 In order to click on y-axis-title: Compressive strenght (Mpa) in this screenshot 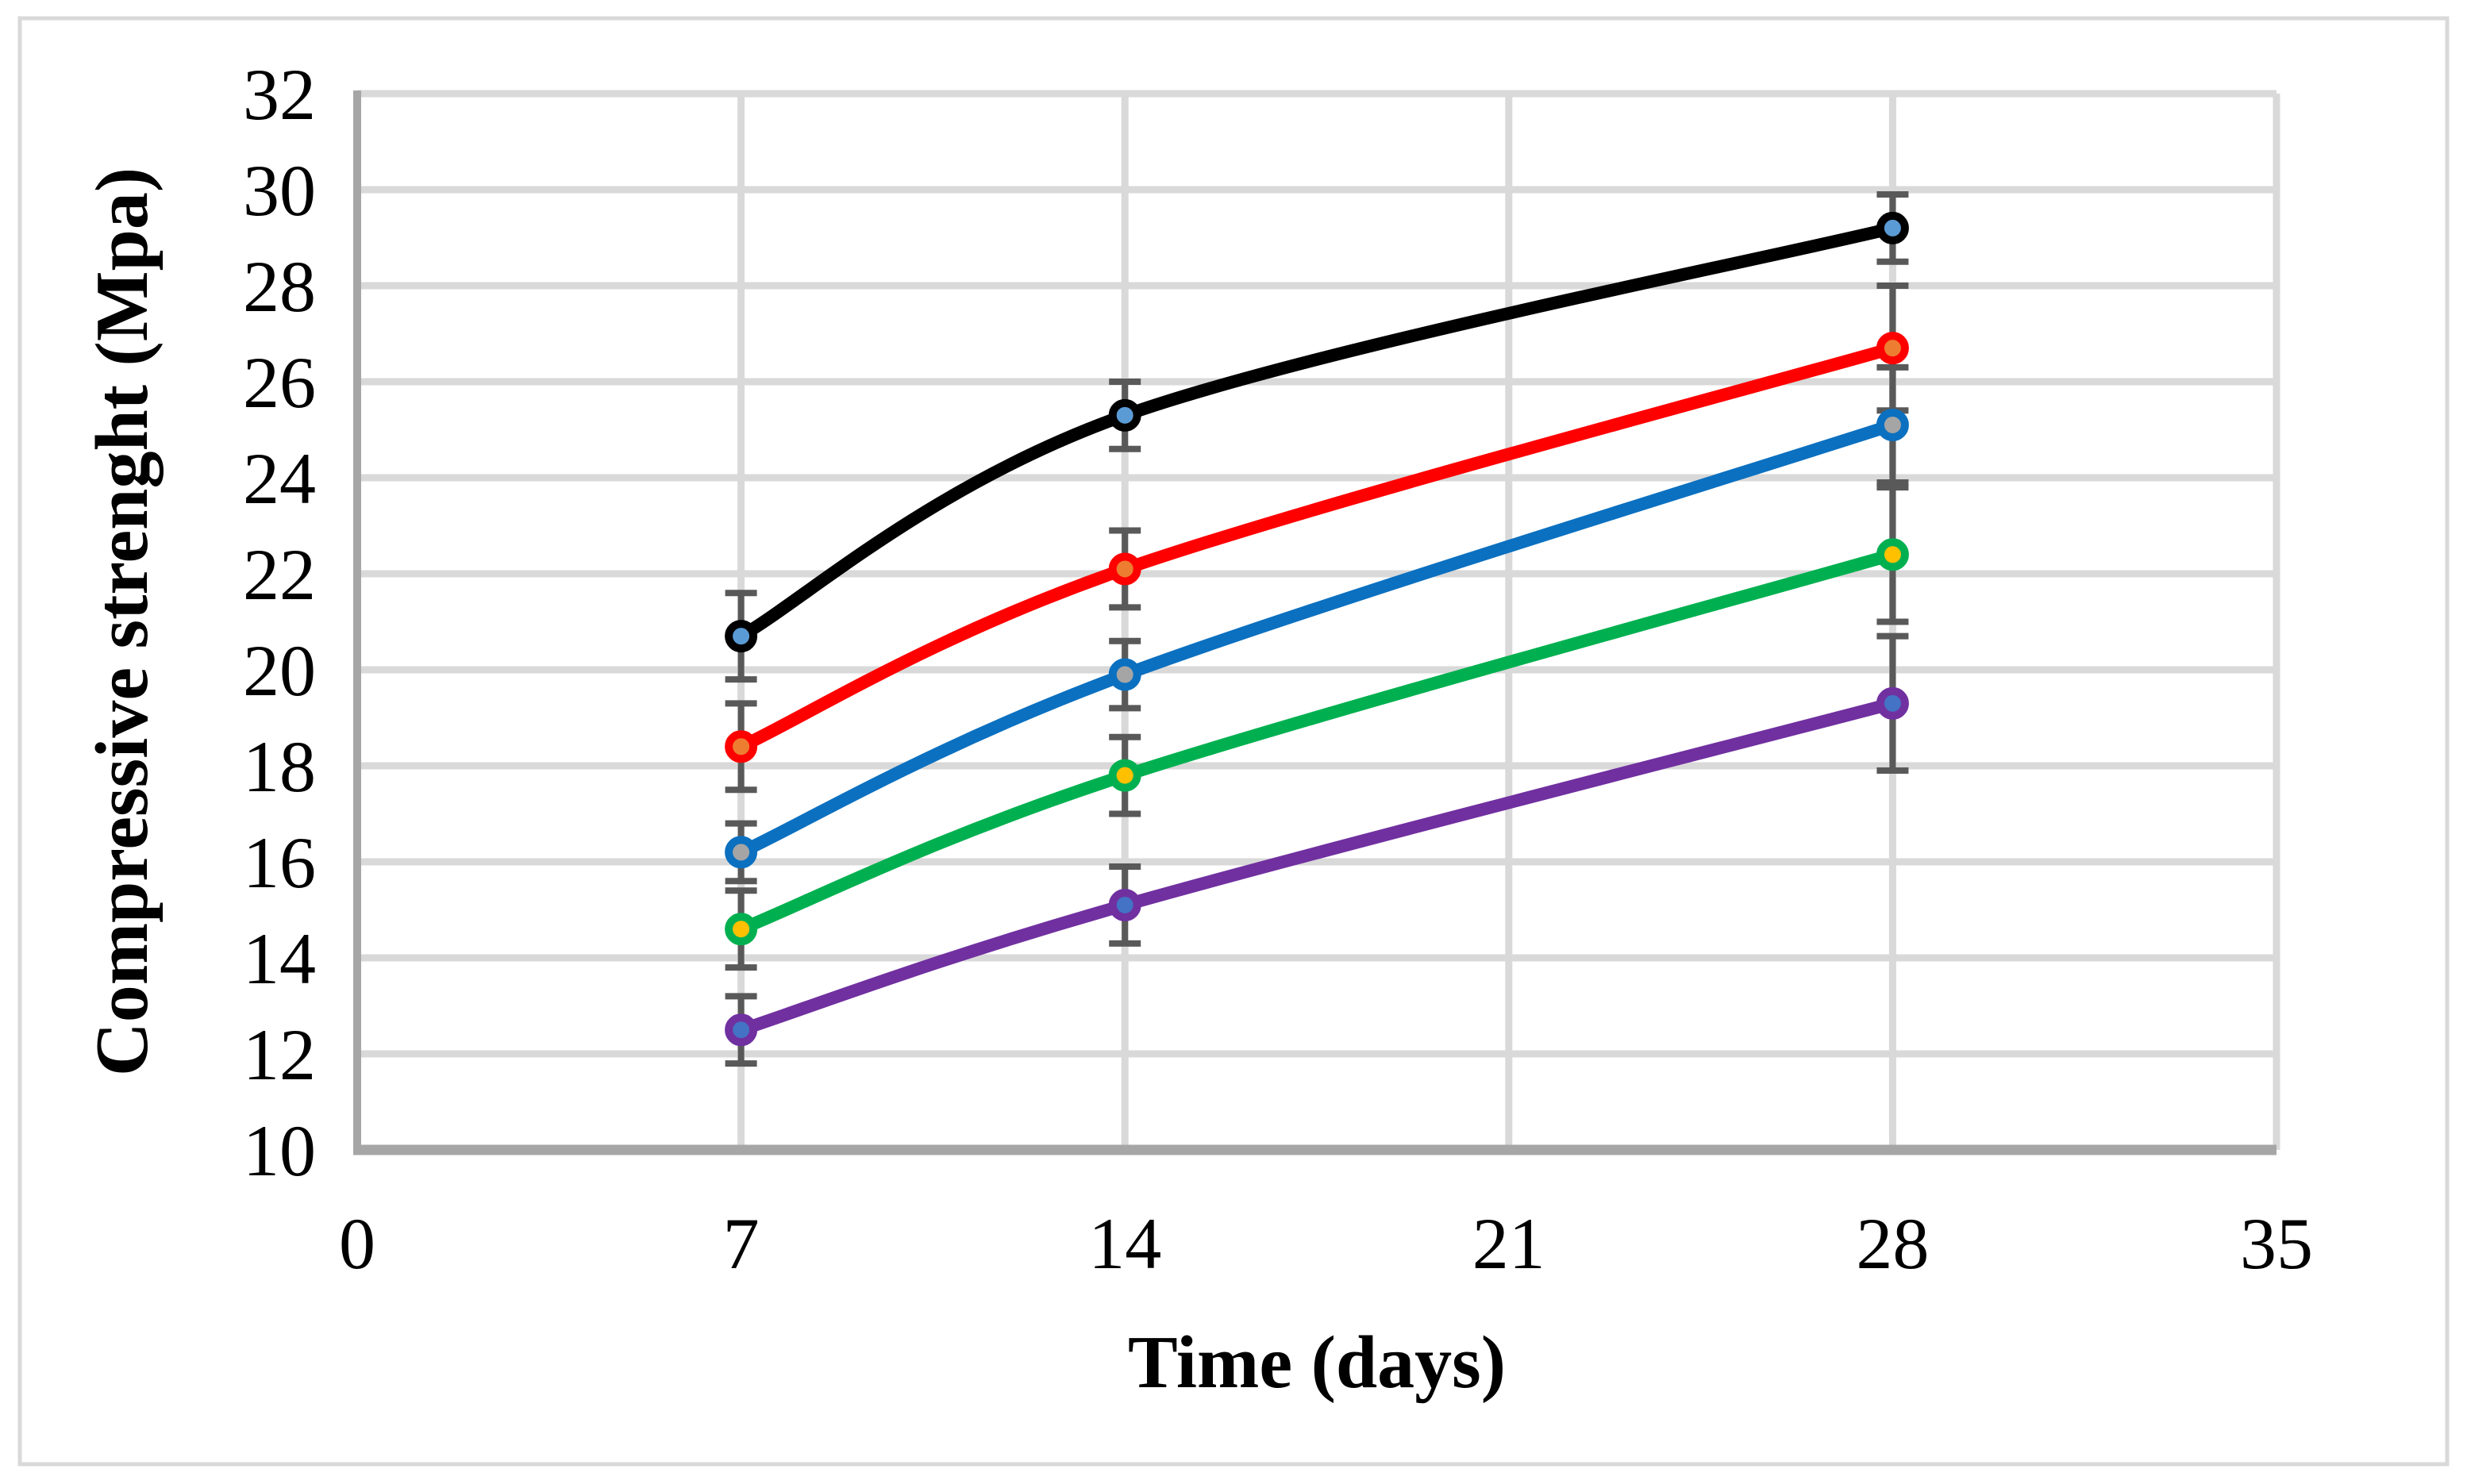, I will do `click(122, 621)`.